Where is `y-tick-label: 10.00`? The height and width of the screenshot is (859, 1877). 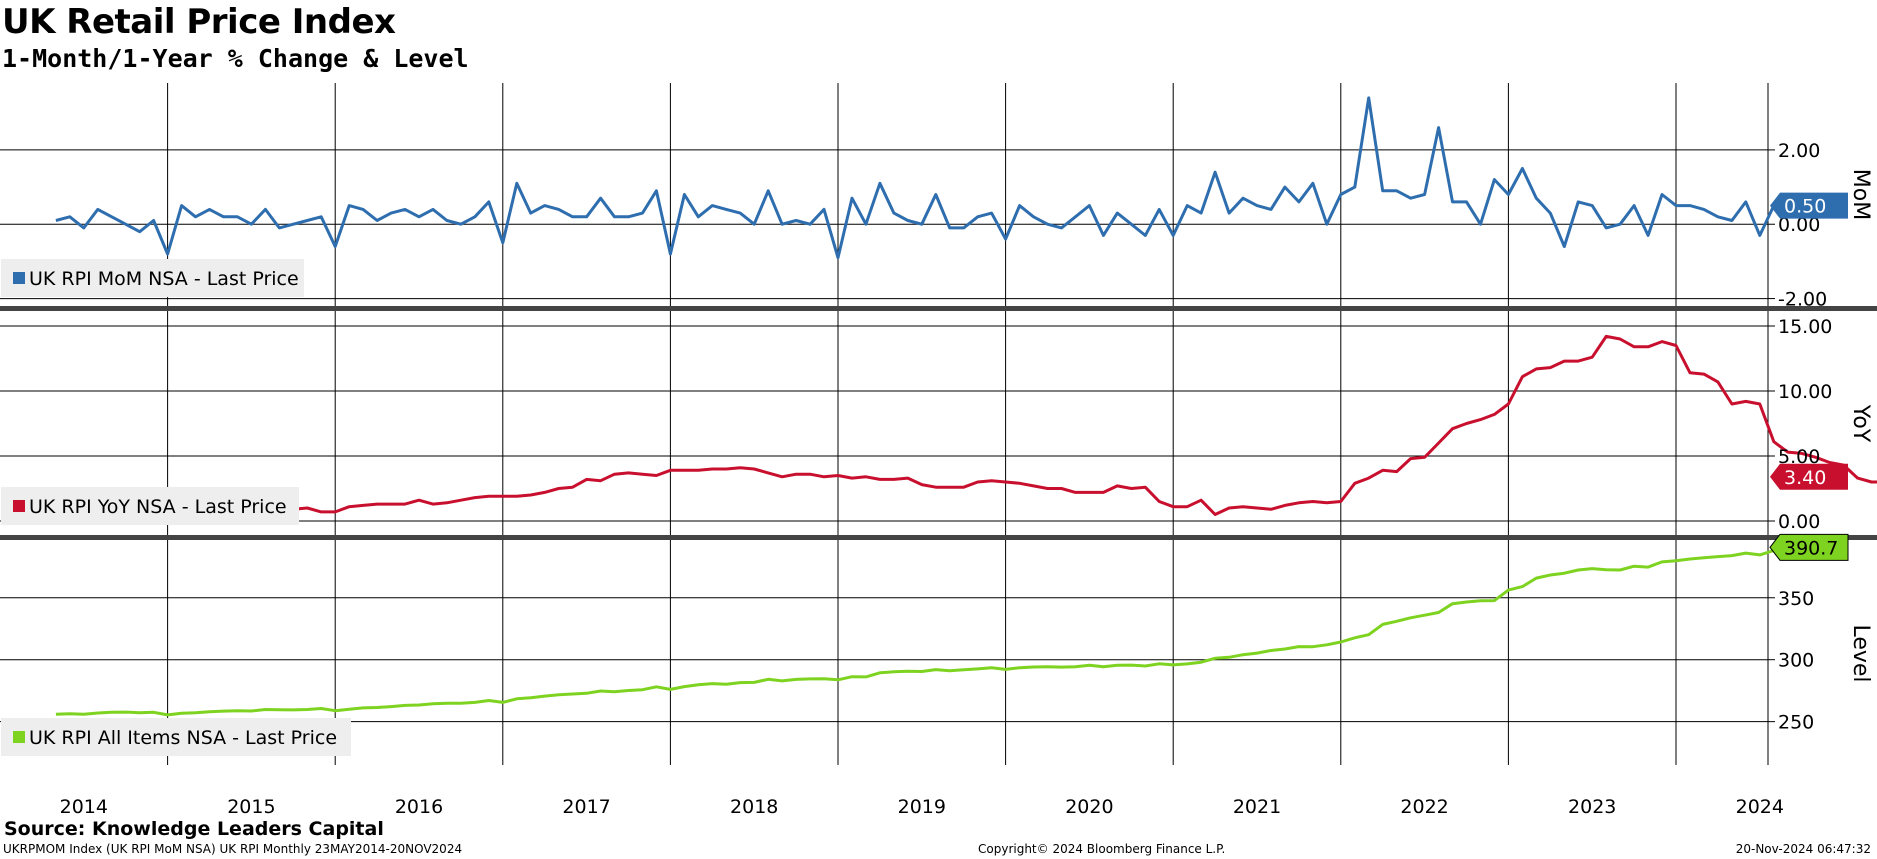 y-tick-label: 10.00 is located at coordinates (1805, 392).